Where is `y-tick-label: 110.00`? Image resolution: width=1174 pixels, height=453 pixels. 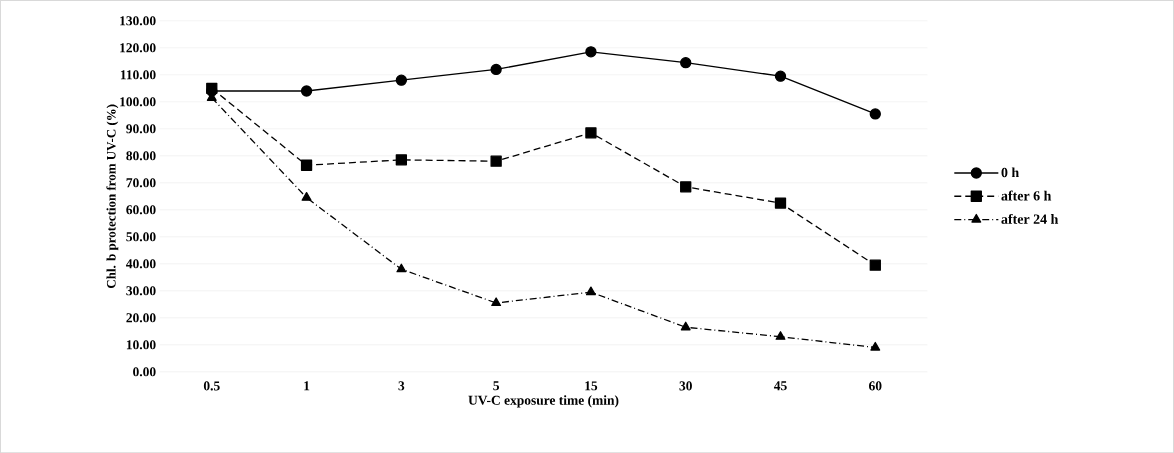 y-tick-label: 110.00 is located at coordinates (138, 75).